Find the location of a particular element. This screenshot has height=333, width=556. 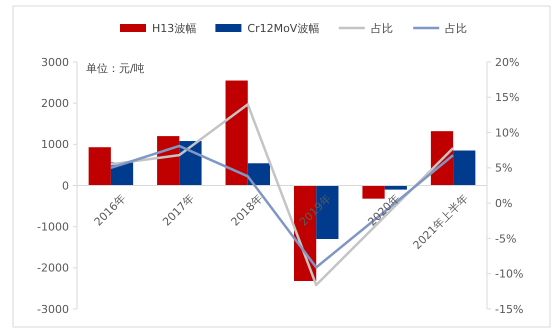

y-tick-label: 3000 is located at coordinates (55, 62).